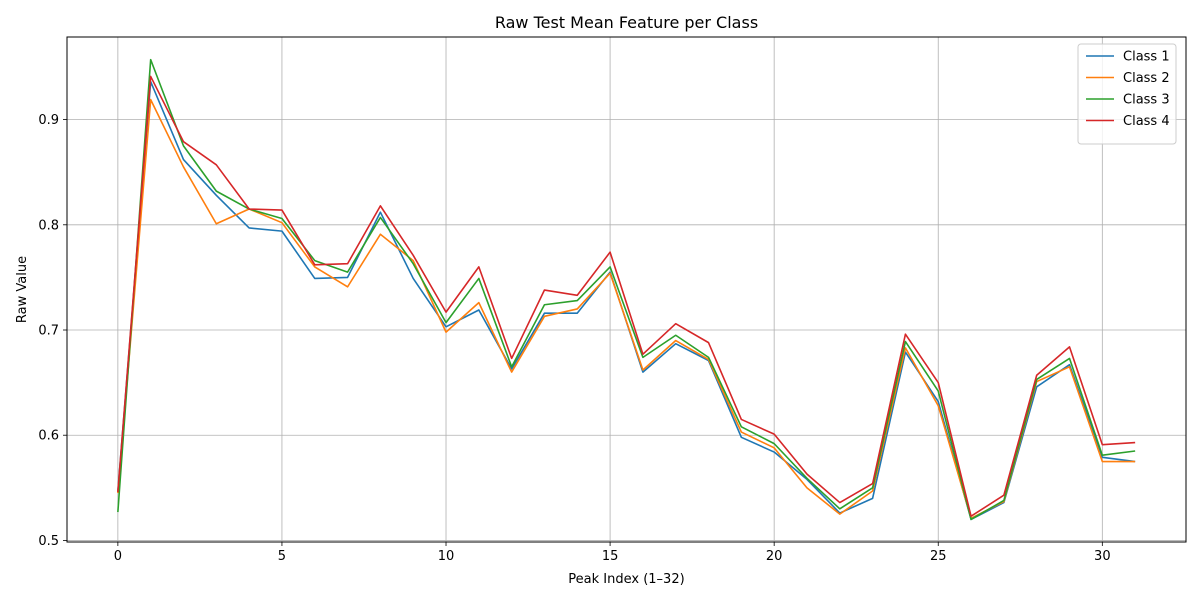 The height and width of the screenshot is (600, 1200). I want to click on y-tick-label: 0.7, so click(48, 331).